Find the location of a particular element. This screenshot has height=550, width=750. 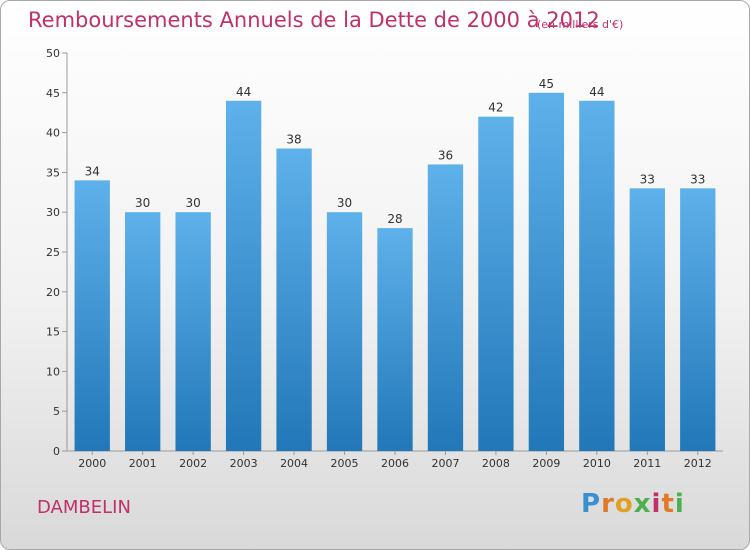

y-tick-label: 35 is located at coordinates (53, 172).